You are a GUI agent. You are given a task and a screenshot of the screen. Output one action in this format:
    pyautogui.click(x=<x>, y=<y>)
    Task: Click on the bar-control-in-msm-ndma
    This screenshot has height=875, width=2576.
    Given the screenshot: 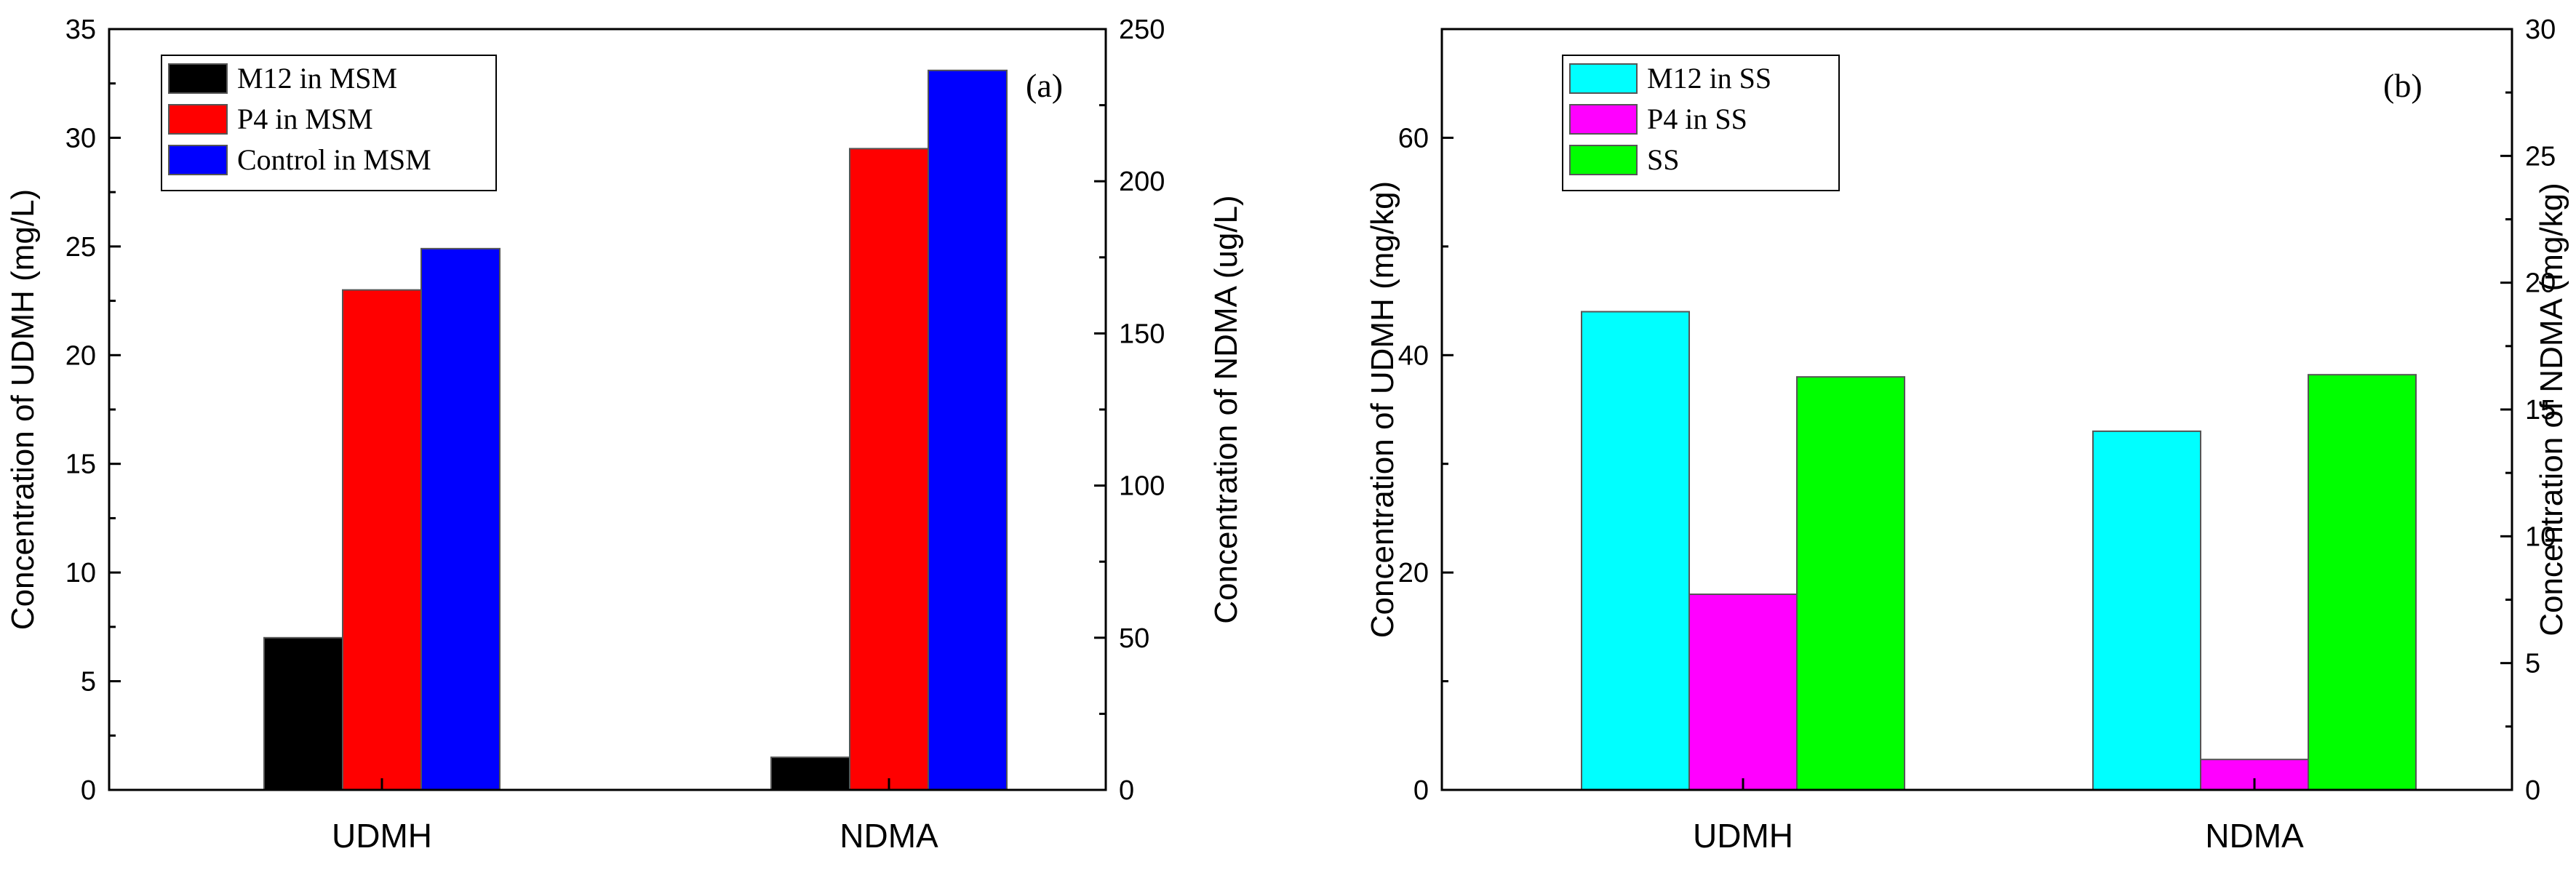 What is the action you would take?
    pyautogui.click(x=968, y=430)
    